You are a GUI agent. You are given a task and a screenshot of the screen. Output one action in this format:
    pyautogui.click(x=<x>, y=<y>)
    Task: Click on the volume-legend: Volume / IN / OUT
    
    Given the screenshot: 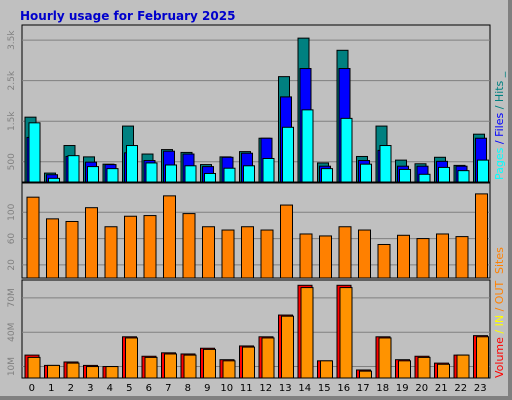 What is the action you would take?
    pyautogui.click(x=499, y=329)
    